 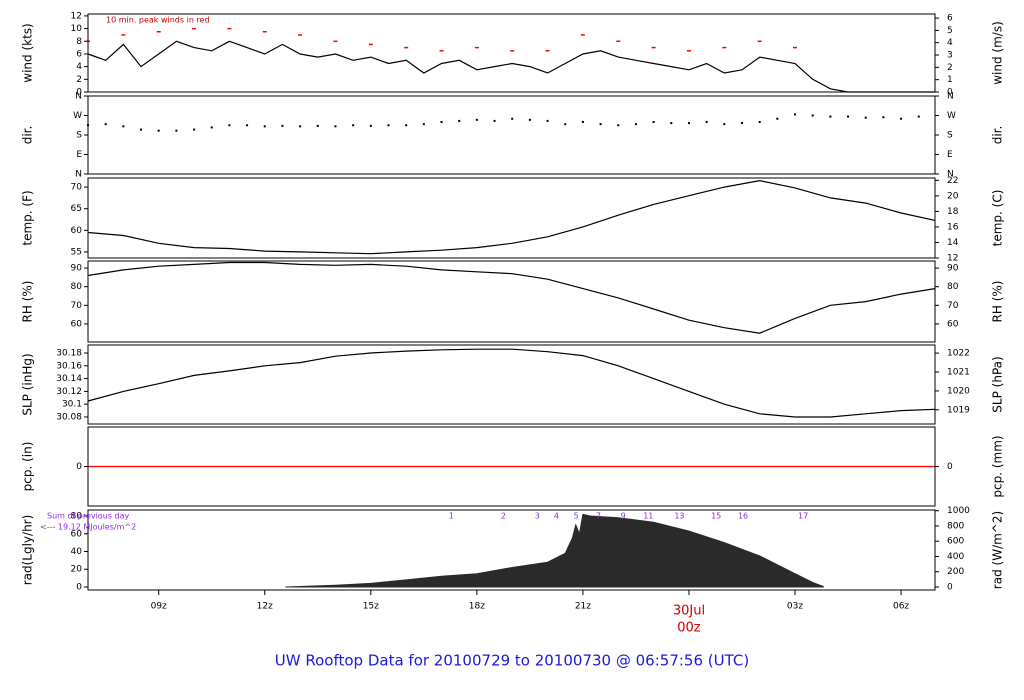 What do you see at coordinates (950, 155) in the screenshot?
I see `y2-tick-label: E` at bounding box center [950, 155].